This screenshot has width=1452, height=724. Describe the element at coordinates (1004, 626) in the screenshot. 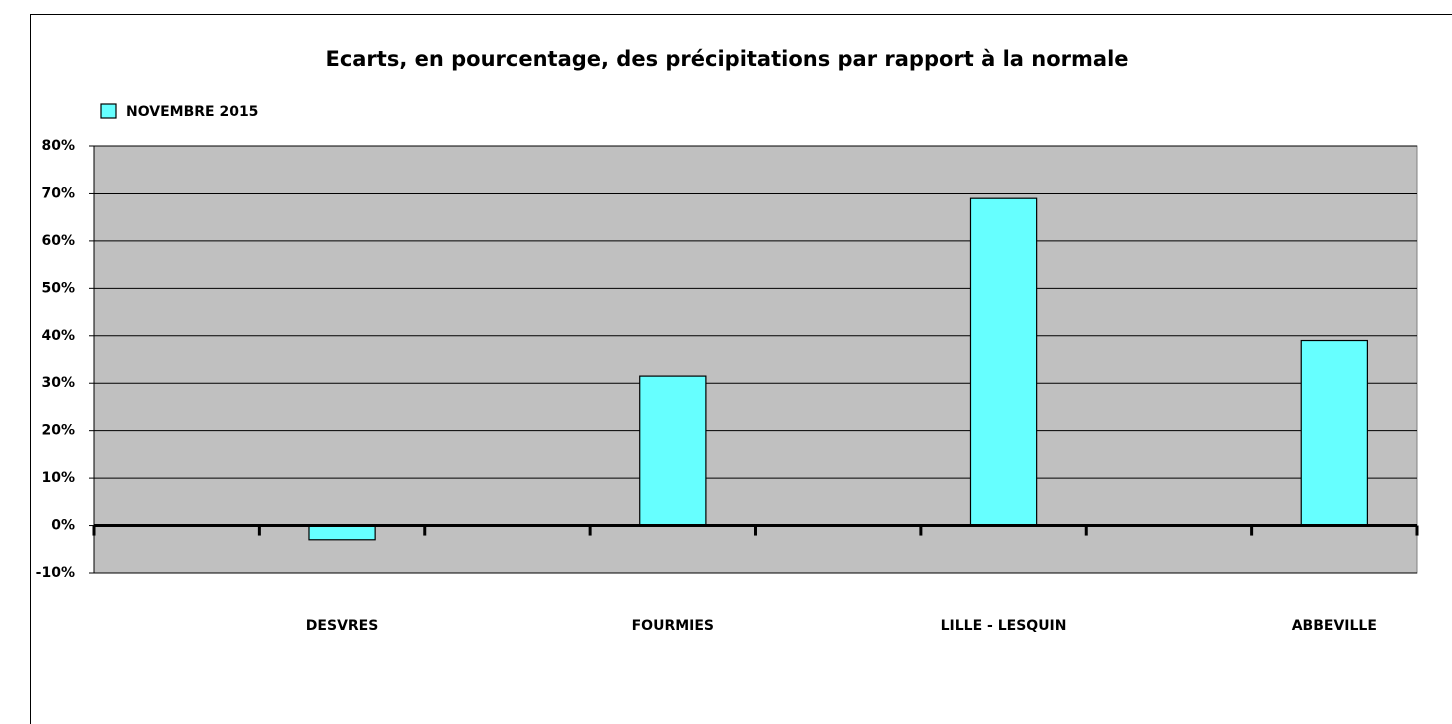

I see `x-tick-label: LILLE - LESQUIN` at that location.